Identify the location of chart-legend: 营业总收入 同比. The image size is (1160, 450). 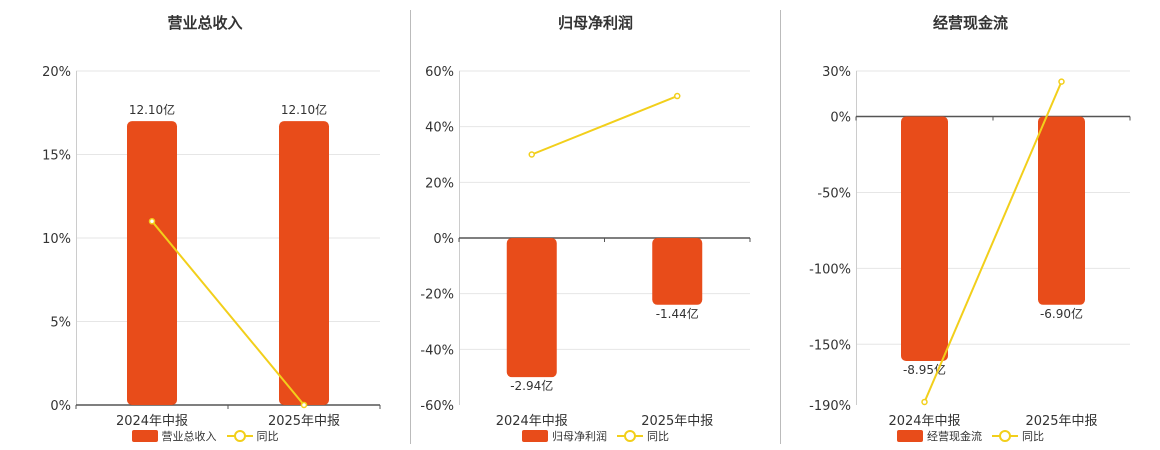
(205, 436).